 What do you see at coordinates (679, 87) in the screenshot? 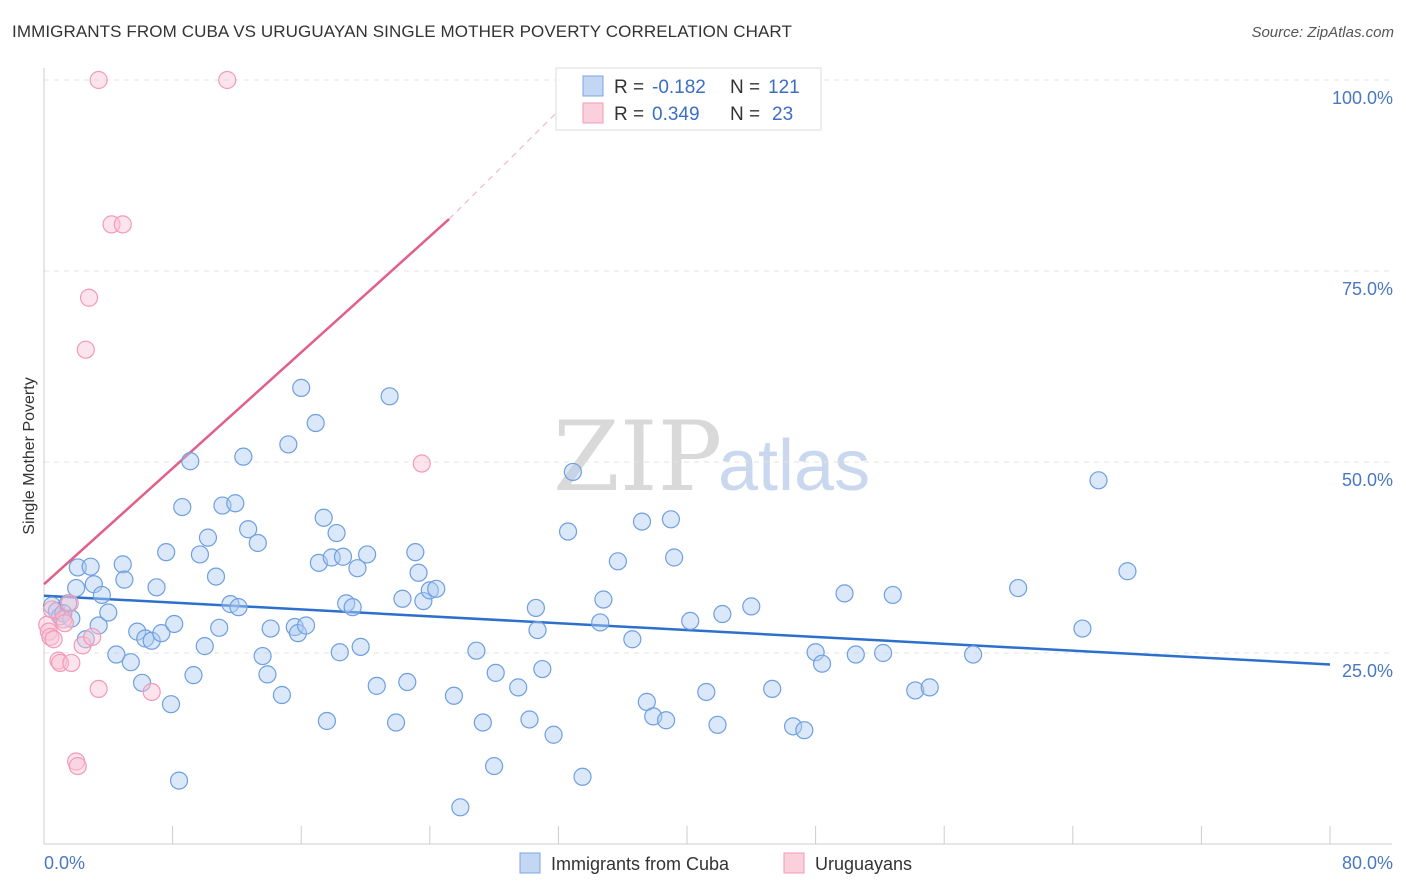
I see `legend-r-value-1: -0.182` at bounding box center [679, 87].